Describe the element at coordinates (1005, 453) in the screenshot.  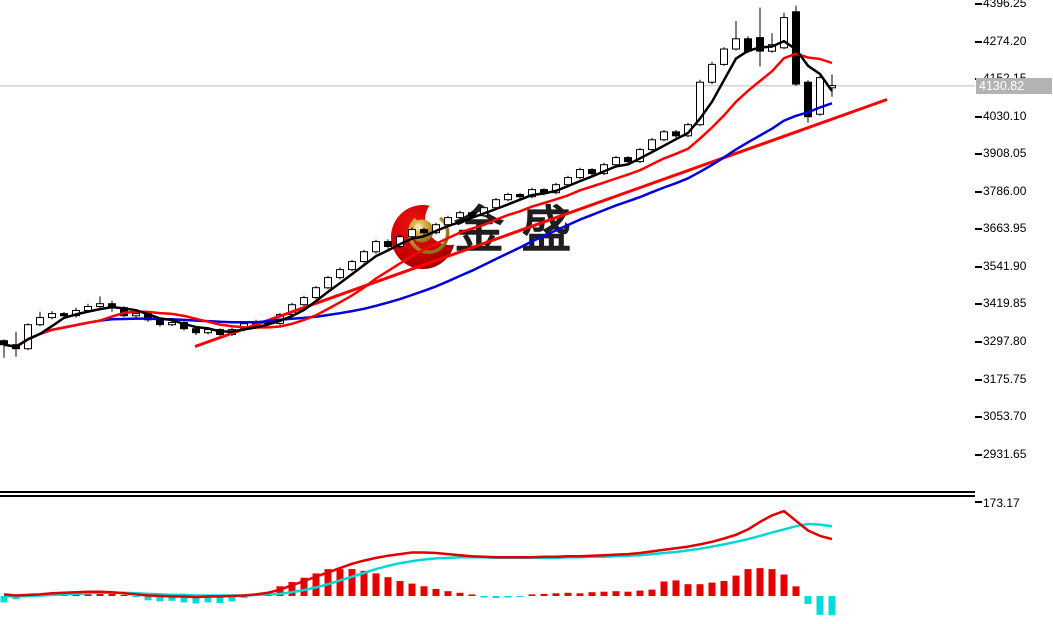
I see `price-axis-tick-label: 2931.65` at that location.